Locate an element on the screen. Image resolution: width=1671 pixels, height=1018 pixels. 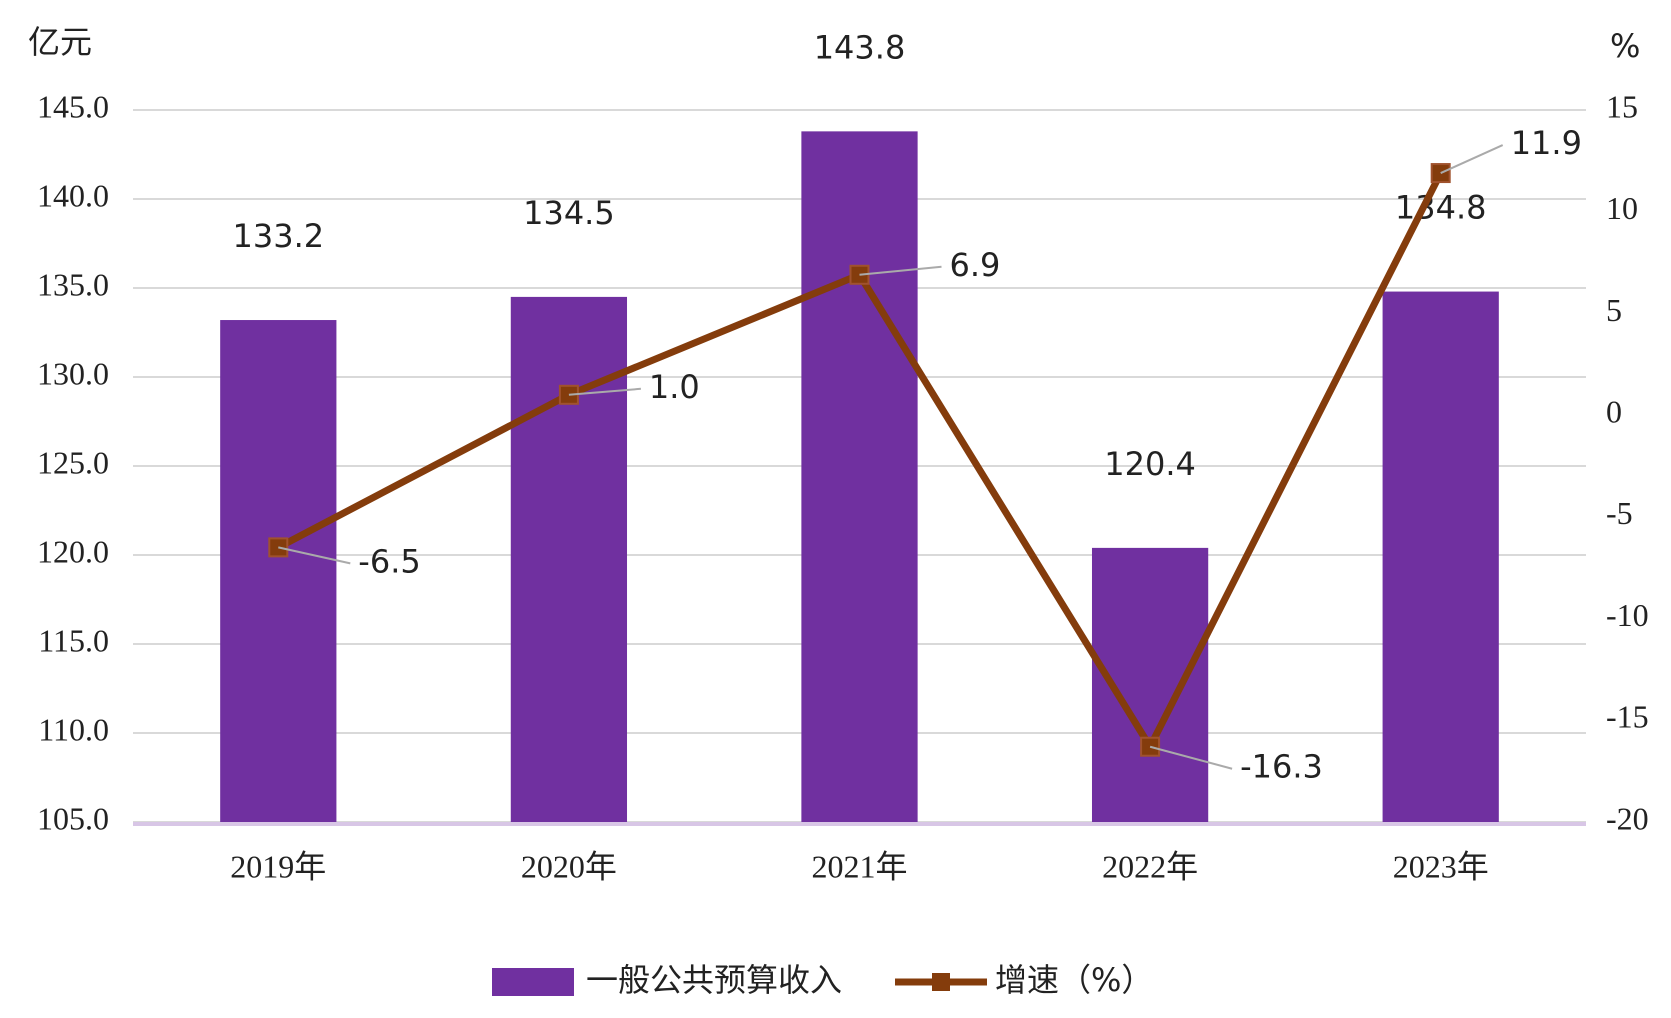
legend-label: 一般公共预算收入 is located at coordinates (714, 980).